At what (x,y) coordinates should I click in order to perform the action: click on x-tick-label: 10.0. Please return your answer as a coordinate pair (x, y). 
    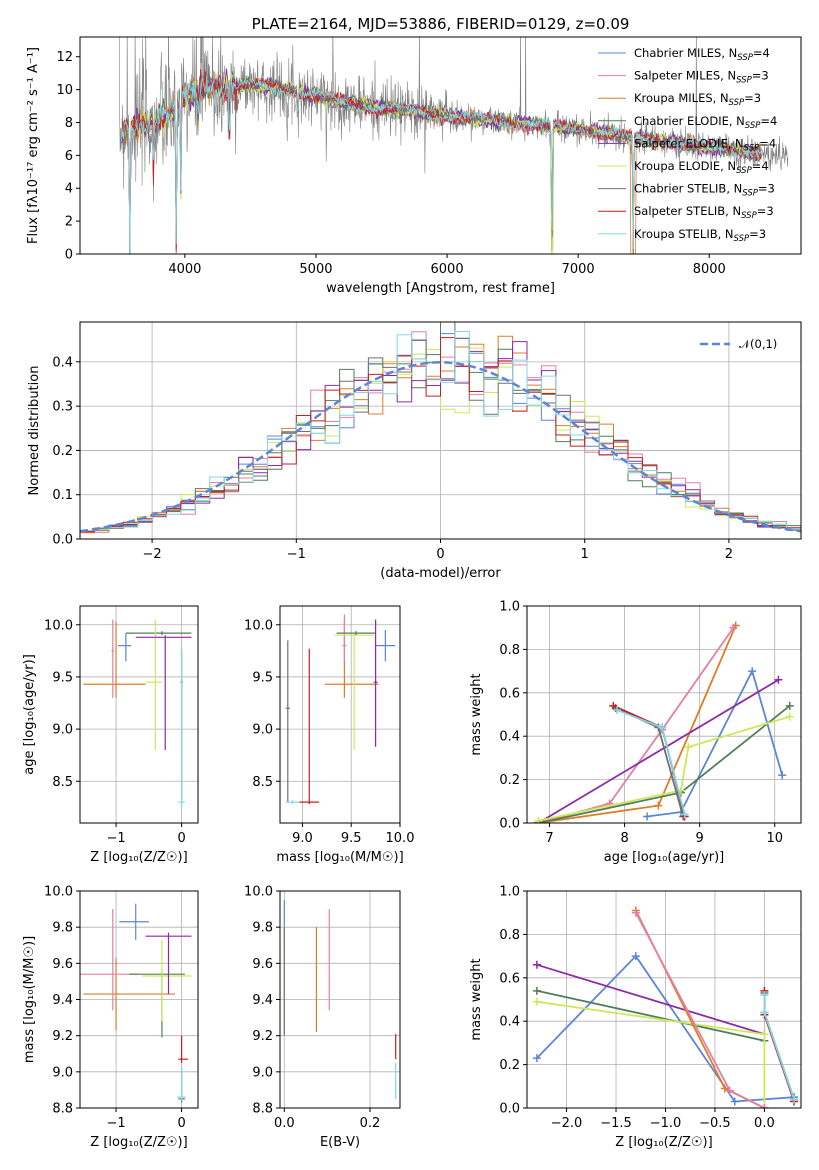
    Looking at the image, I should click on (400, 838).